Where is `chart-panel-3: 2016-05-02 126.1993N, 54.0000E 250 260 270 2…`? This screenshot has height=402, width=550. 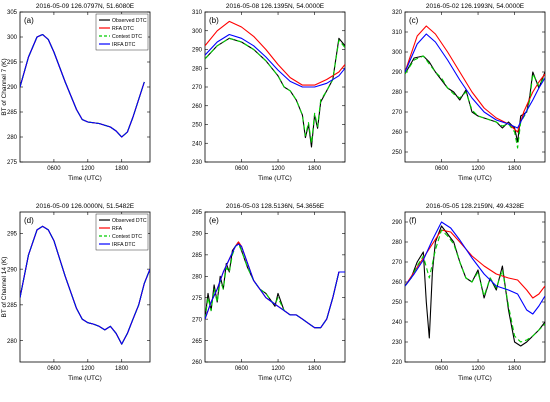 chart-panel-3: 2016-05-02 126.1993N, 54.0000E 250 260 270 2… is located at coordinates (469, 92).